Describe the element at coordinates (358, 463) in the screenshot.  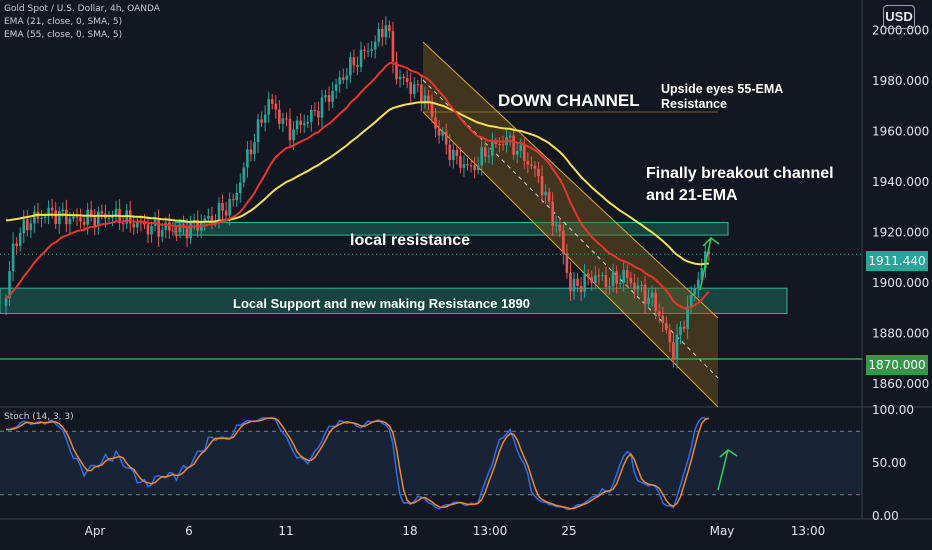
I see `stoch-d-line` at that location.